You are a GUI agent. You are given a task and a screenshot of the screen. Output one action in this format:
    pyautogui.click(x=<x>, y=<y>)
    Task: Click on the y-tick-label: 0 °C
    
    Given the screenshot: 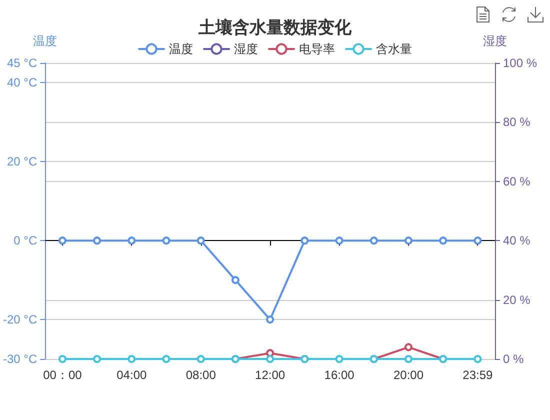 What is the action you would take?
    pyautogui.click(x=26, y=241)
    